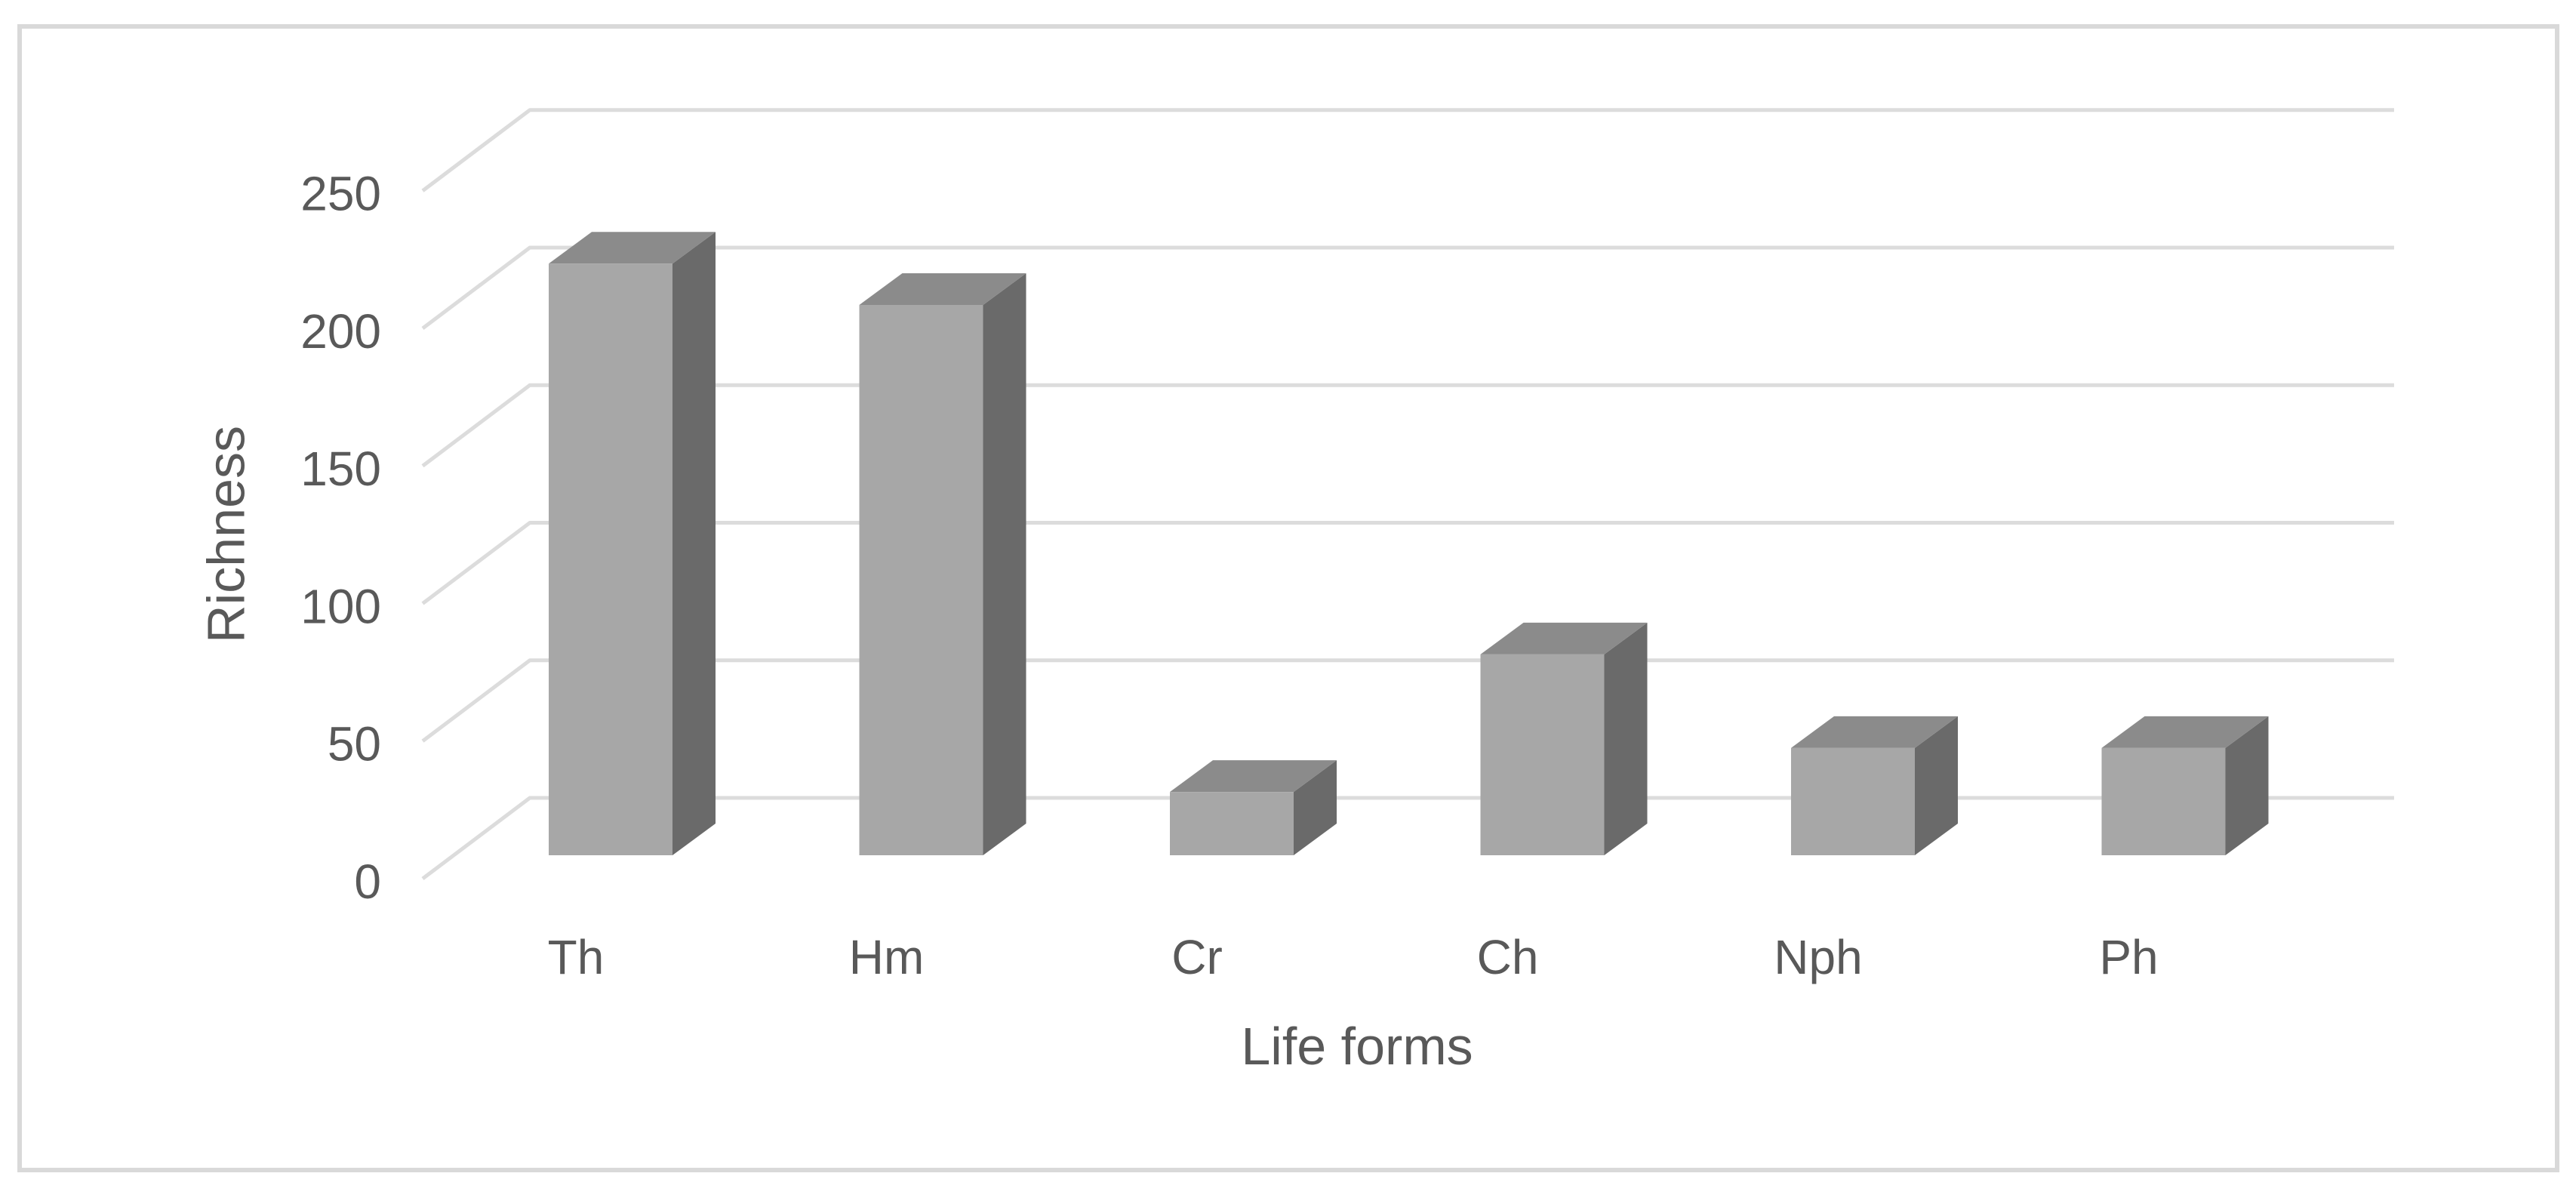 Image resolution: width=2576 pixels, height=1204 pixels. What do you see at coordinates (340, 606) in the screenshot?
I see `y-tick-label-100: 100` at bounding box center [340, 606].